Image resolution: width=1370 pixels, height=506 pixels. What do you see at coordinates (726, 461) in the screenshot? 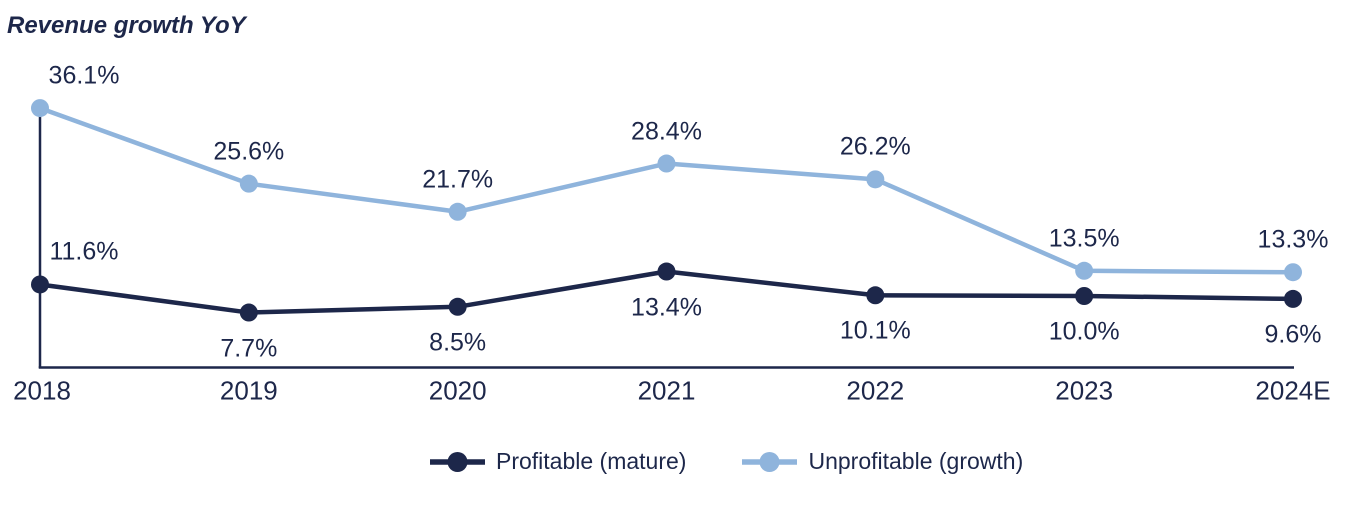
I see `chart-legend: Profitable (mature) Unprofitable (growth)` at bounding box center [726, 461].